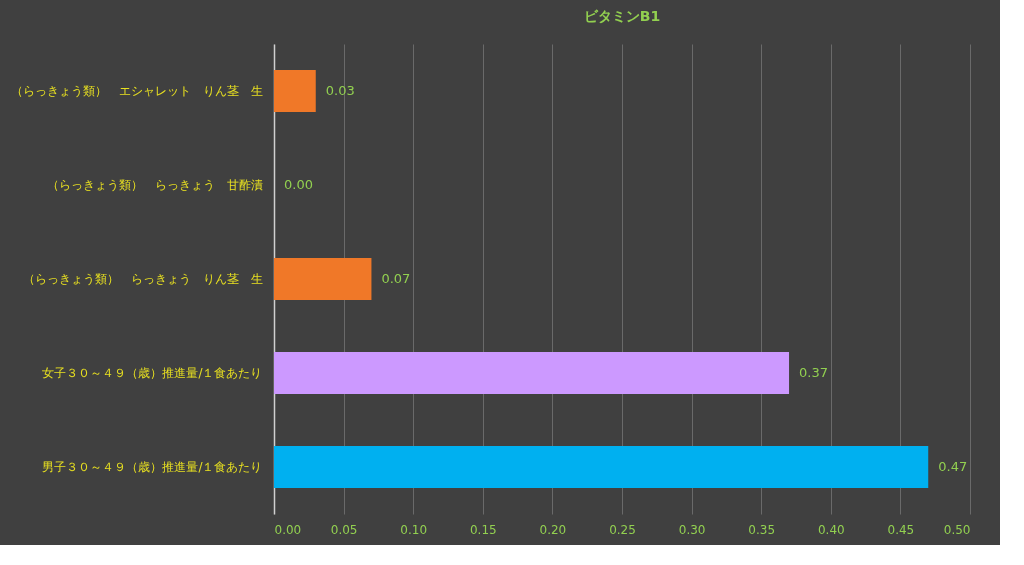 This screenshot has width=1024, height=565. I want to click on y-tick-label: 女子３０～４９（歳）推進量/１食あたり, so click(152, 373).